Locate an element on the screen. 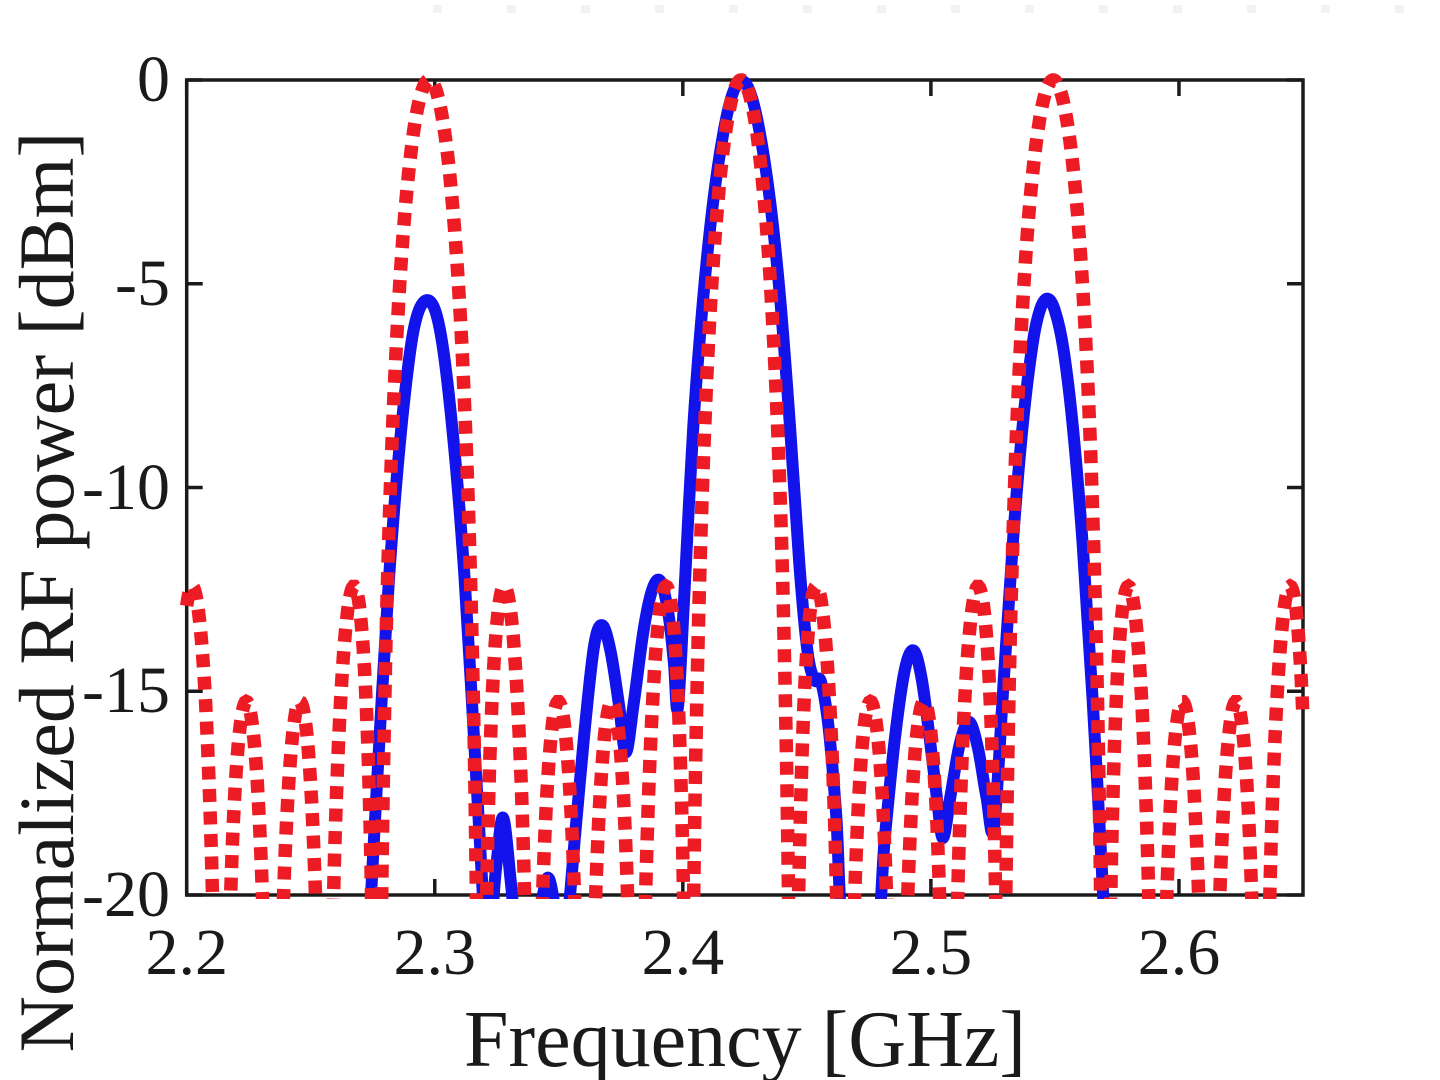 The height and width of the screenshot is (1080, 1440). x-tick-label: 2.6 is located at coordinates (1179, 952).